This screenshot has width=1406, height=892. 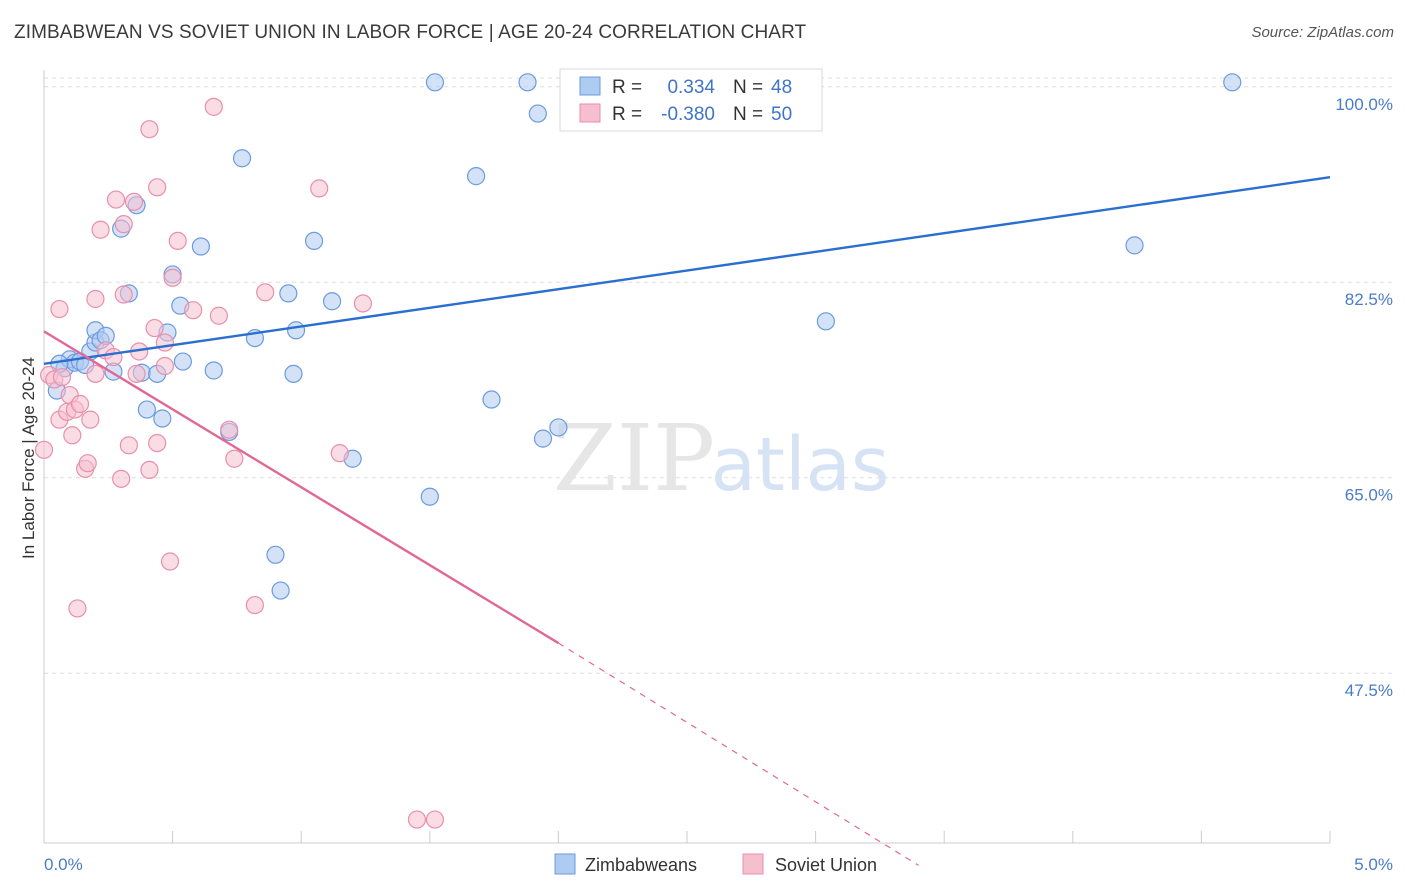 I want to click on y-axis-title-group: In Labor Force | Age 20-24, so click(x=28, y=458).